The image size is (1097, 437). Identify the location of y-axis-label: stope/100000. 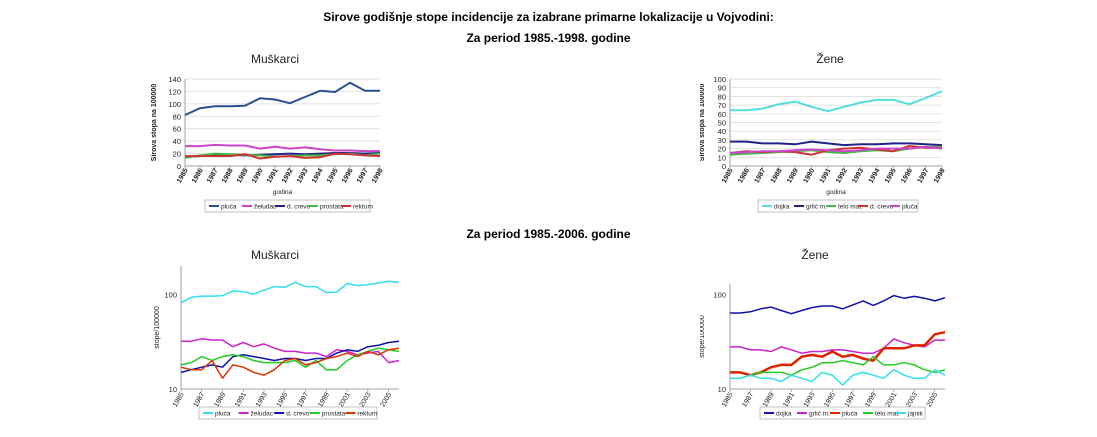
(157, 327).